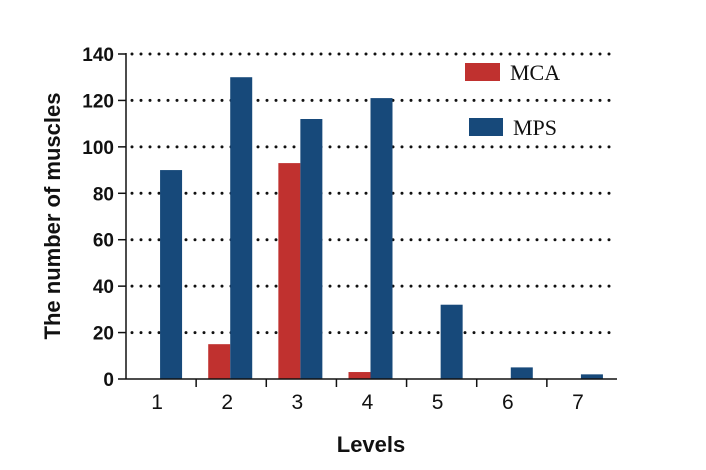 Image resolution: width=706 pixels, height=470 pixels. What do you see at coordinates (52, 216) in the screenshot?
I see `y-axis-label: The number of muscles` at bounding box center [52, 216].